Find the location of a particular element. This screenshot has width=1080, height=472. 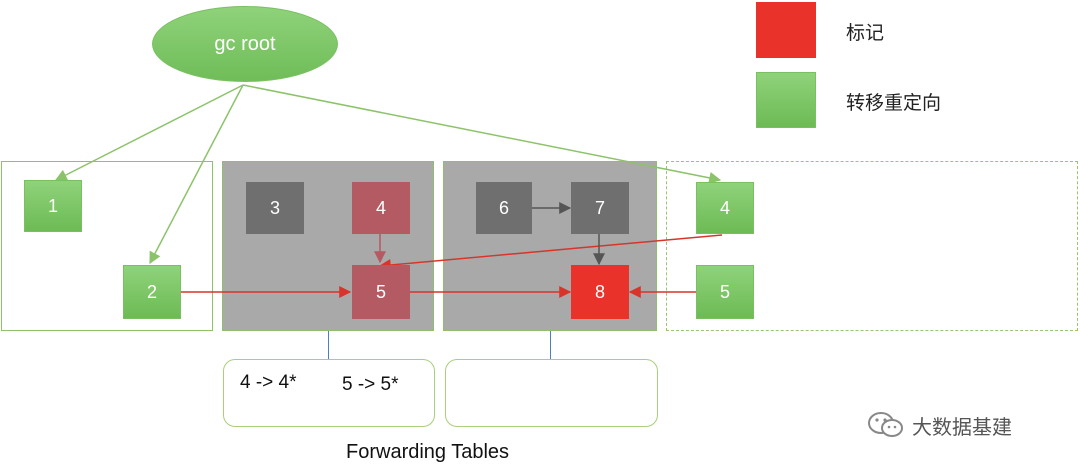

legend-mark-swatch is located at coordinates (786, 30).